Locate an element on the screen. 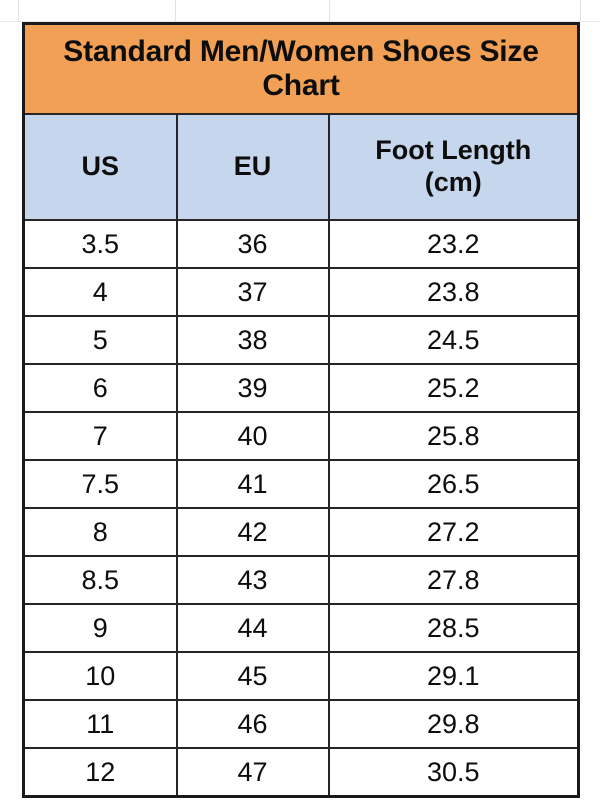 The image size is (600, 800). cell-foot-length: 25.8 is located at coordinates (453, 436).